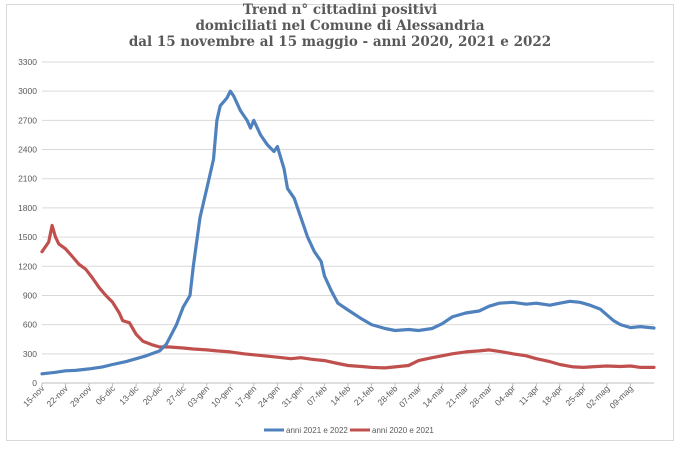 This screenshot has height=449, width=680. I want to click on x-tick-label: 14-mar, so click(433, 396).